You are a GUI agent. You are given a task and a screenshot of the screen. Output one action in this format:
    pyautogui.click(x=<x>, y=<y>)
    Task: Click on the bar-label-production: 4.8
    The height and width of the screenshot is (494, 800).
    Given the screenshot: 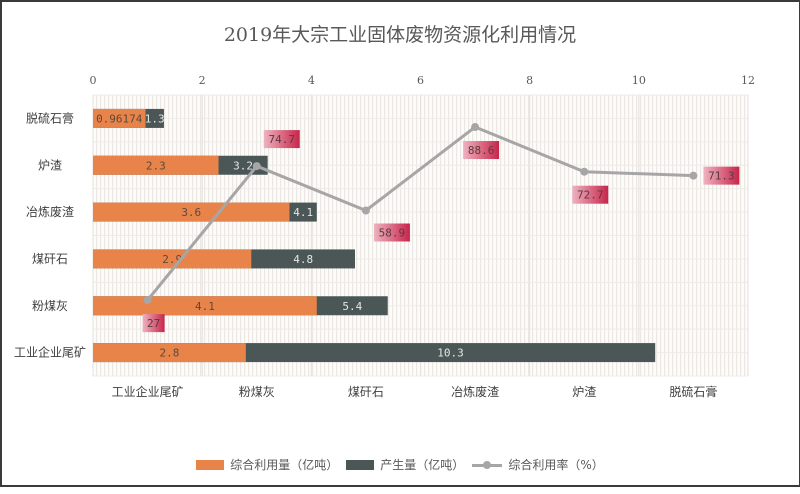 What is the action you would take?
    pyautogui.click(x=303, y=259)
    